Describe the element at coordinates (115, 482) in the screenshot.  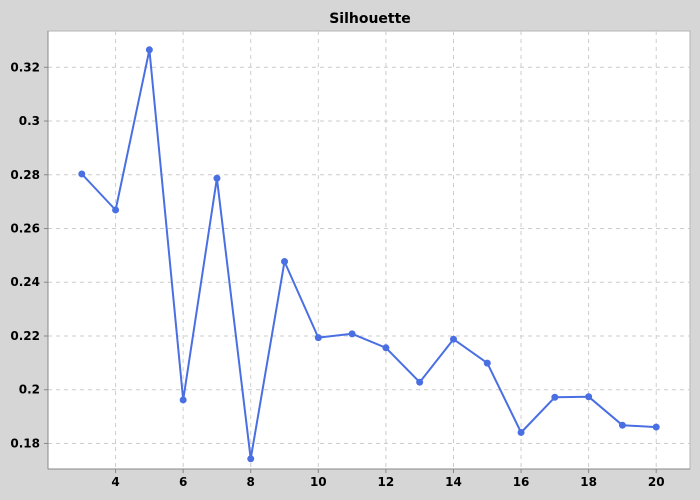
I see `x-tick-label: 4` at that location.